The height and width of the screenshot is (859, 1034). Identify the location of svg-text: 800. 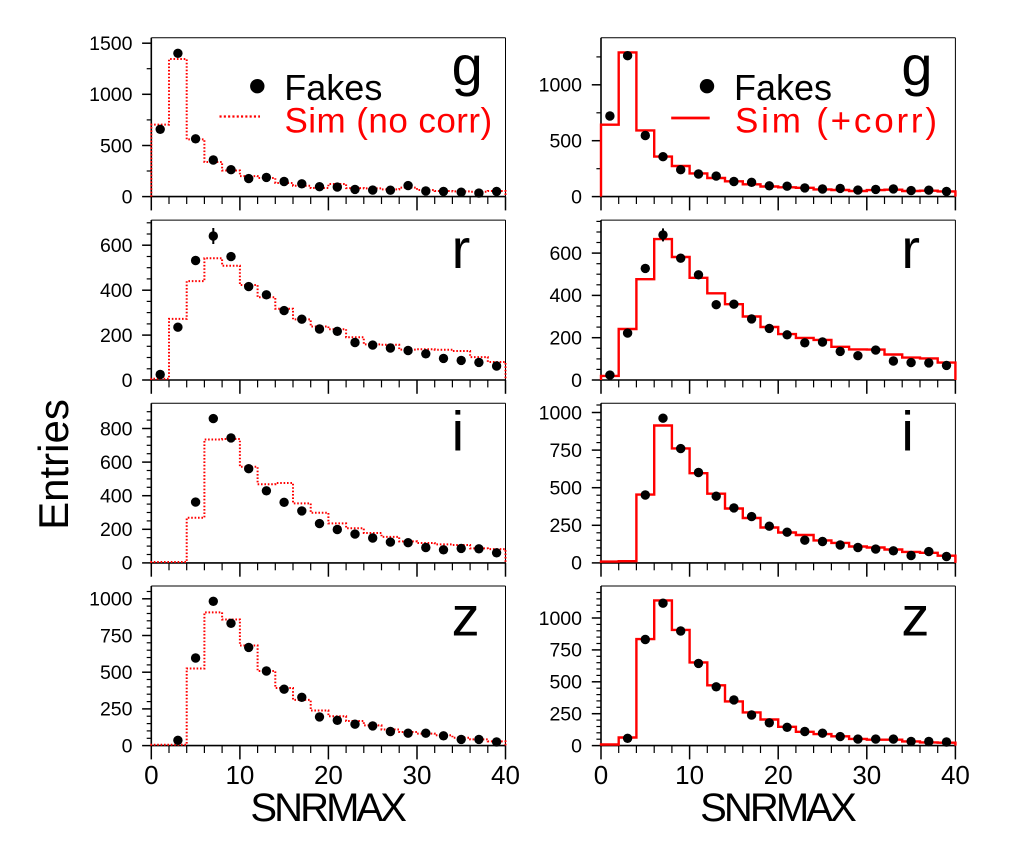
(116, 429).